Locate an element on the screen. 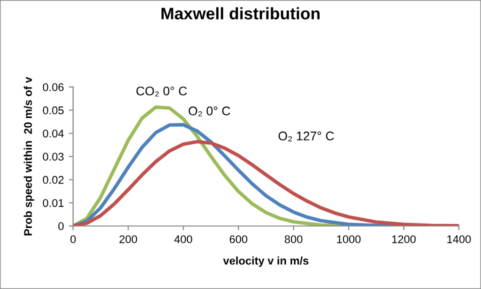 The height and width of the screenshot is (289, 481). x-tick-label: 200 is located at coordinates (129, 239).